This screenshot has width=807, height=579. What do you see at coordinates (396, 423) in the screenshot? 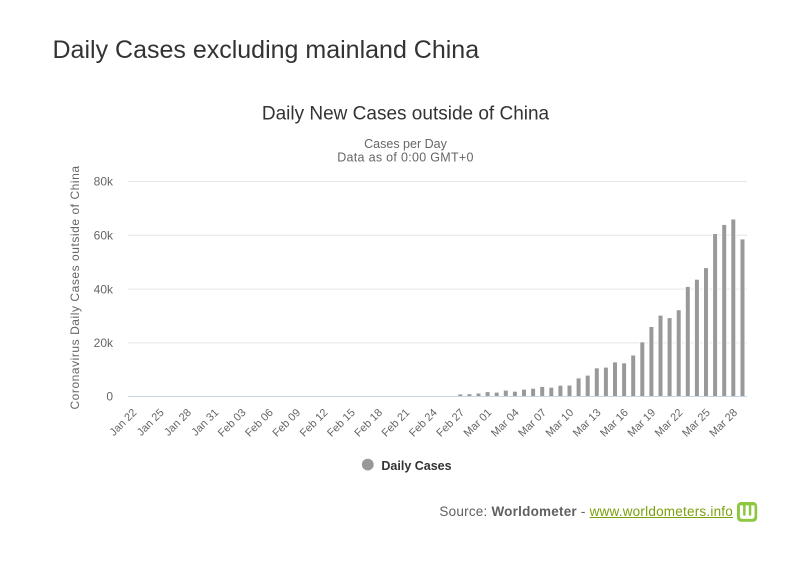
I see `svg-text: Feb 21` at bounding box center [396, 423].